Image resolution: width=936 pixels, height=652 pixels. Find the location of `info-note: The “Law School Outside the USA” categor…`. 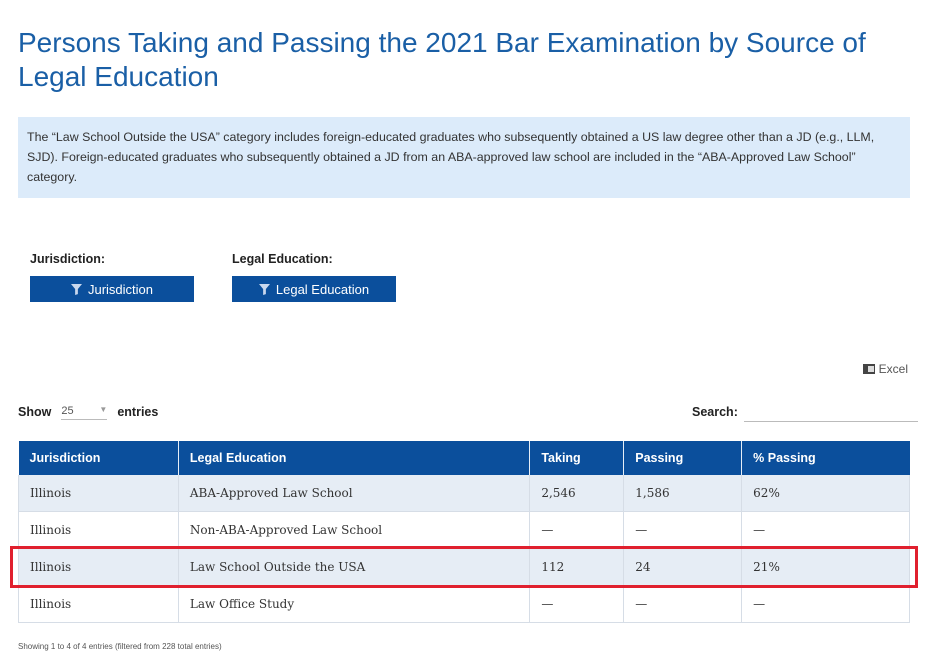

info-note: The “Law School Outside the USA” categor… is located at coordinates (464, 157).